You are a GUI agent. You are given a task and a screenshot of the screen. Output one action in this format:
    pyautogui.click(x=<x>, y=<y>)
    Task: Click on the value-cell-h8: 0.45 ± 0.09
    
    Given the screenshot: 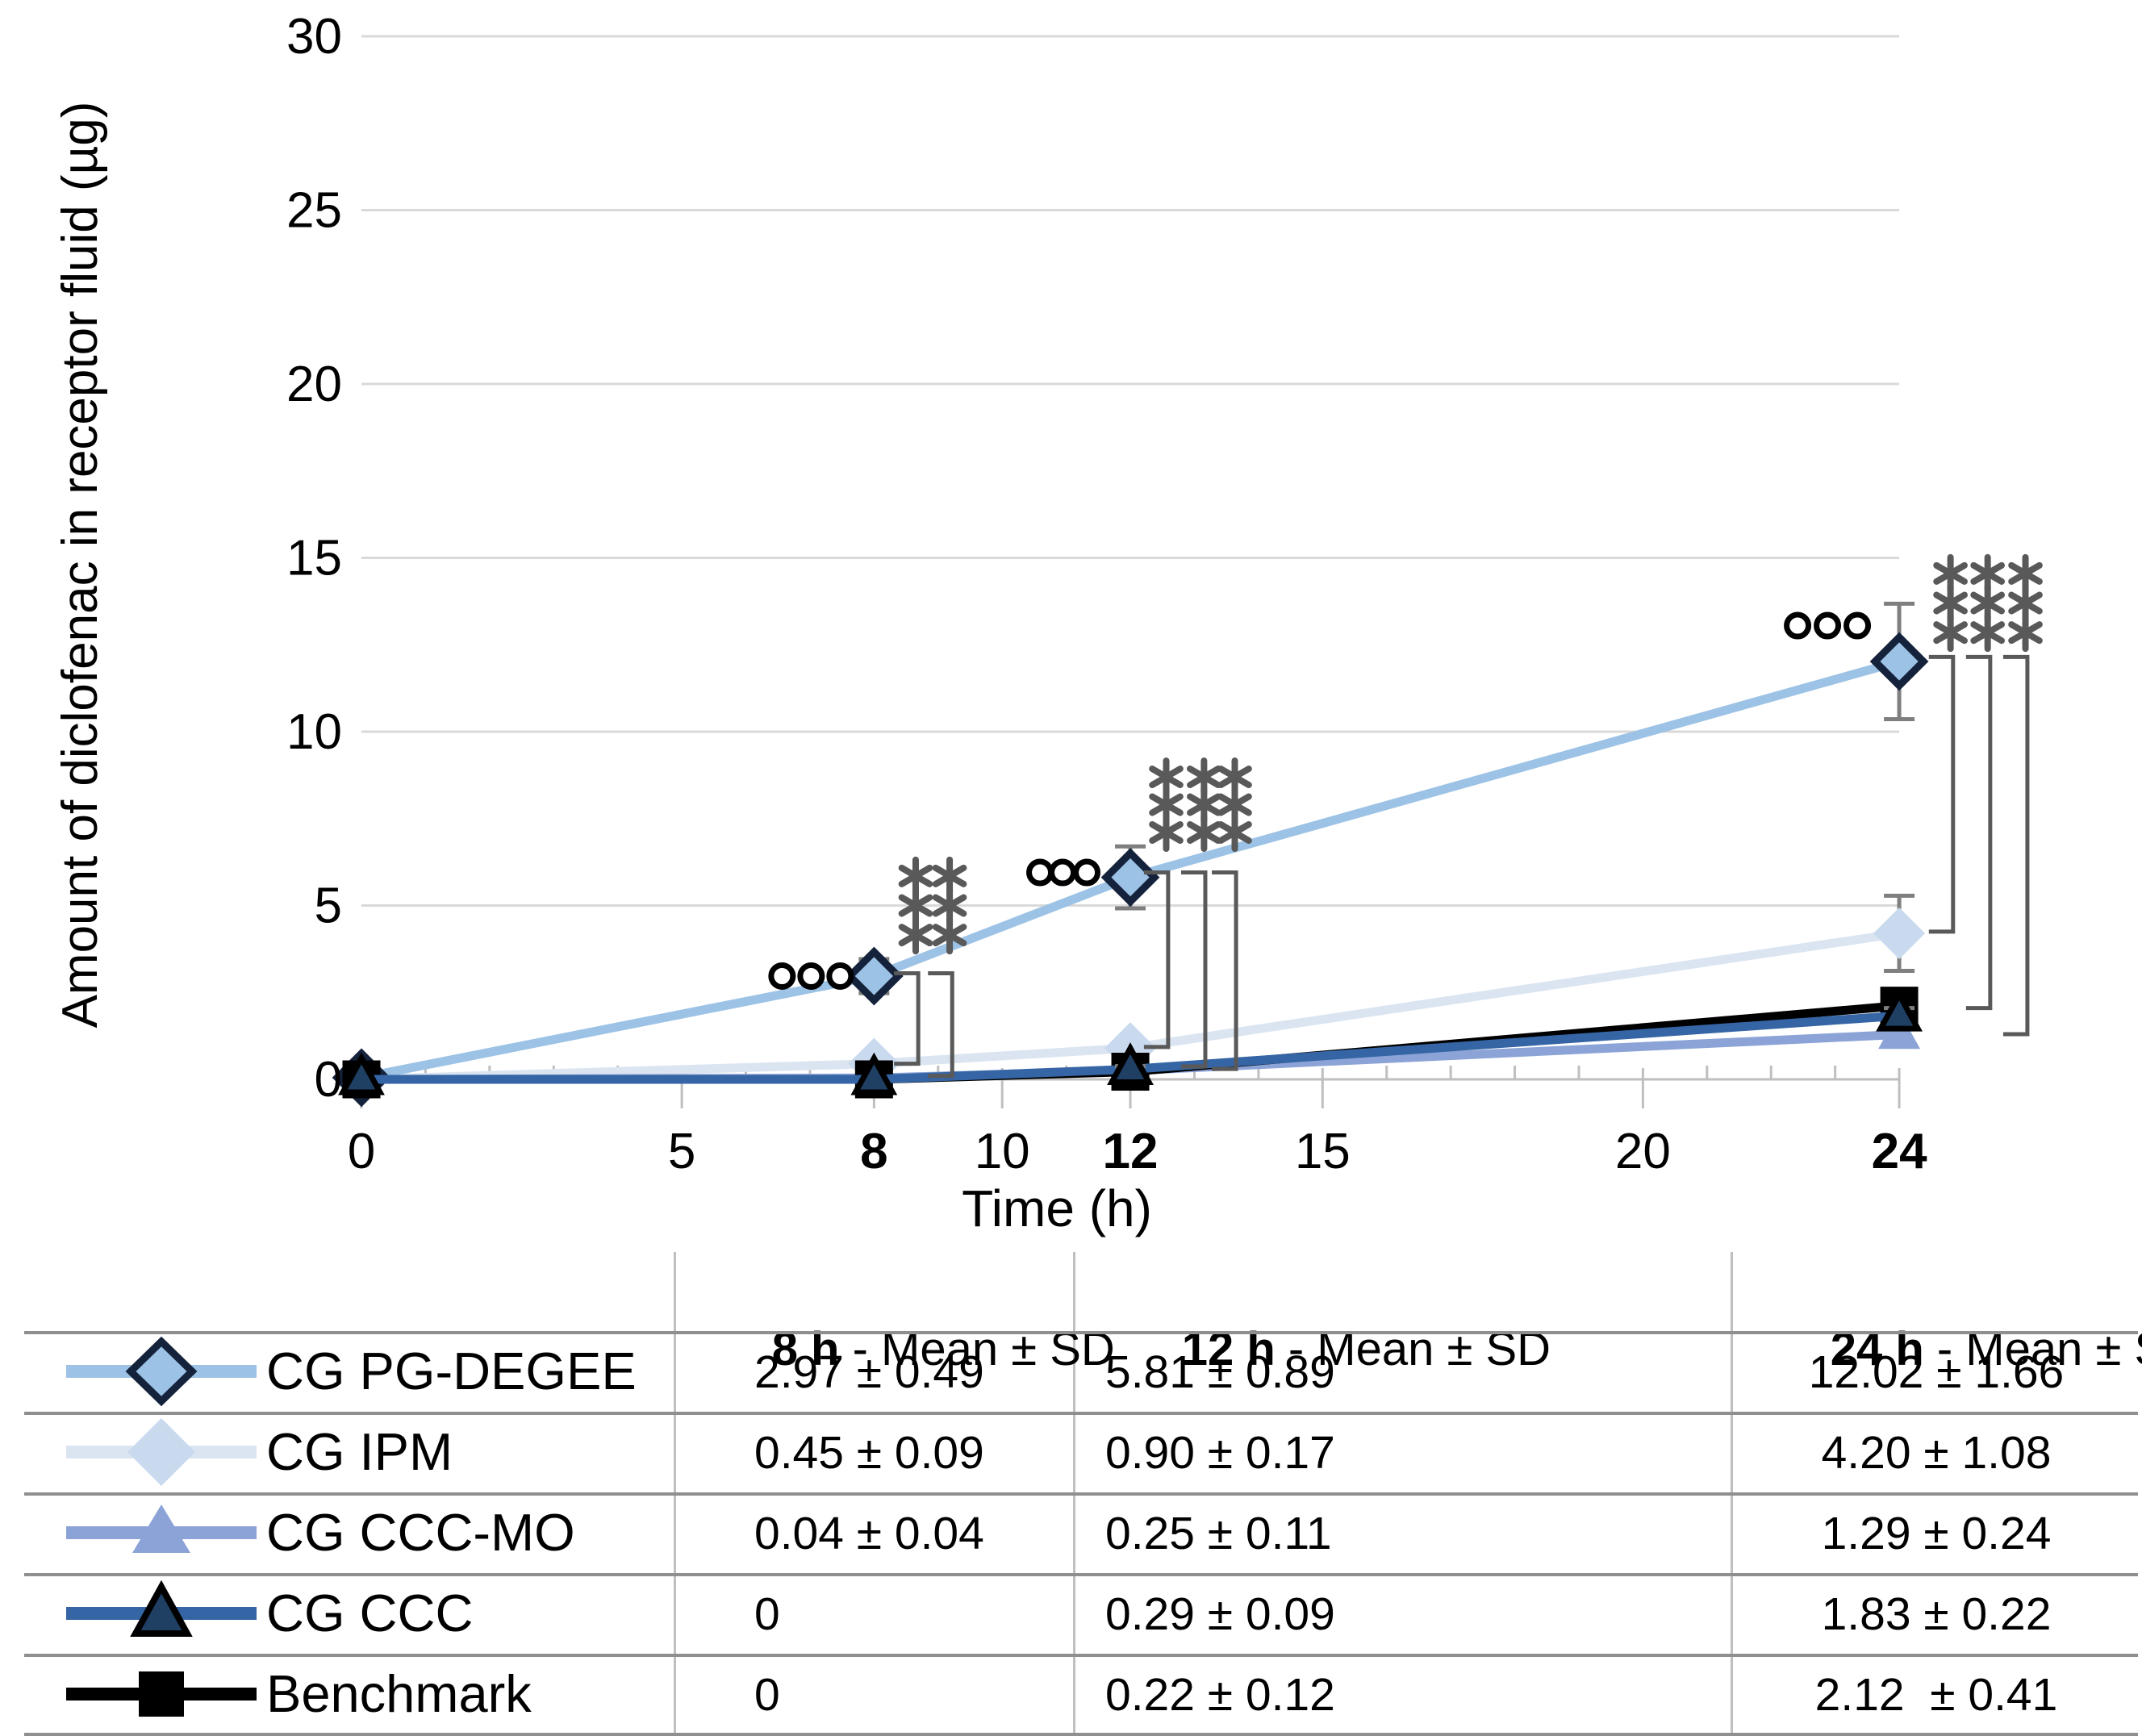 What is the action you would take?
    pyautogui.click(x=869, y=1453)
    